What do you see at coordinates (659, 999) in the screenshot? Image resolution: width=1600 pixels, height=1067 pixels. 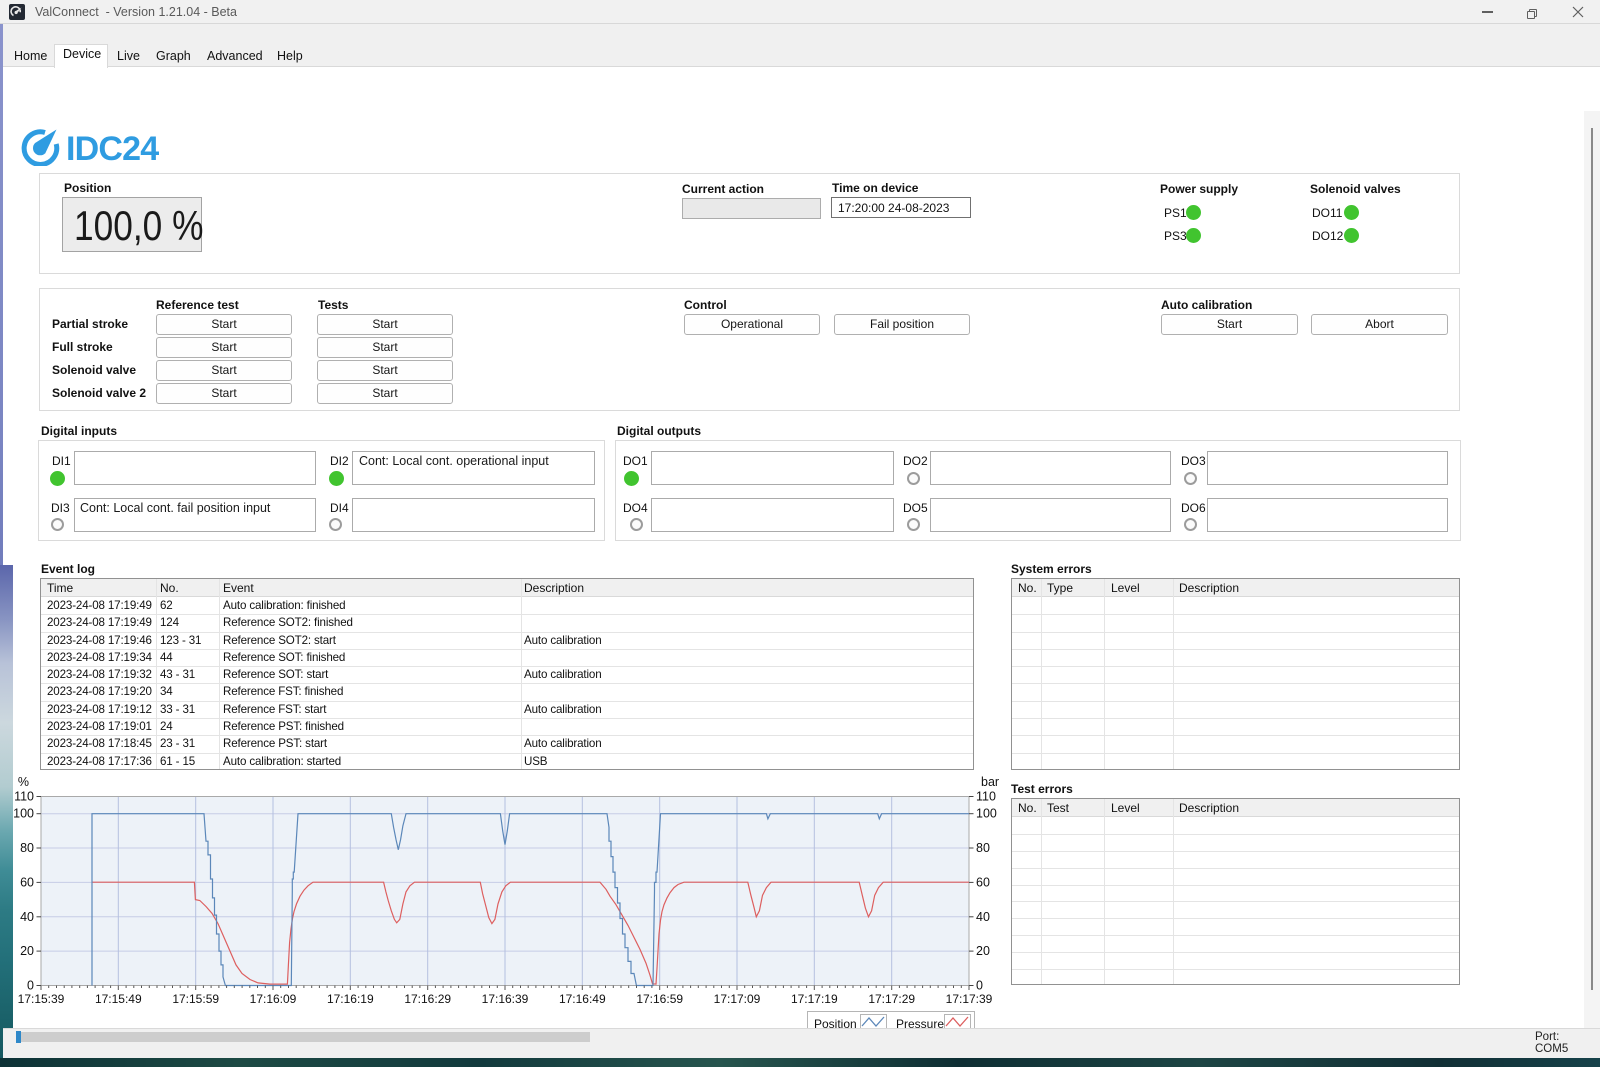 I see `svg-text: 17:16:59` at bounding box center [659, 999].